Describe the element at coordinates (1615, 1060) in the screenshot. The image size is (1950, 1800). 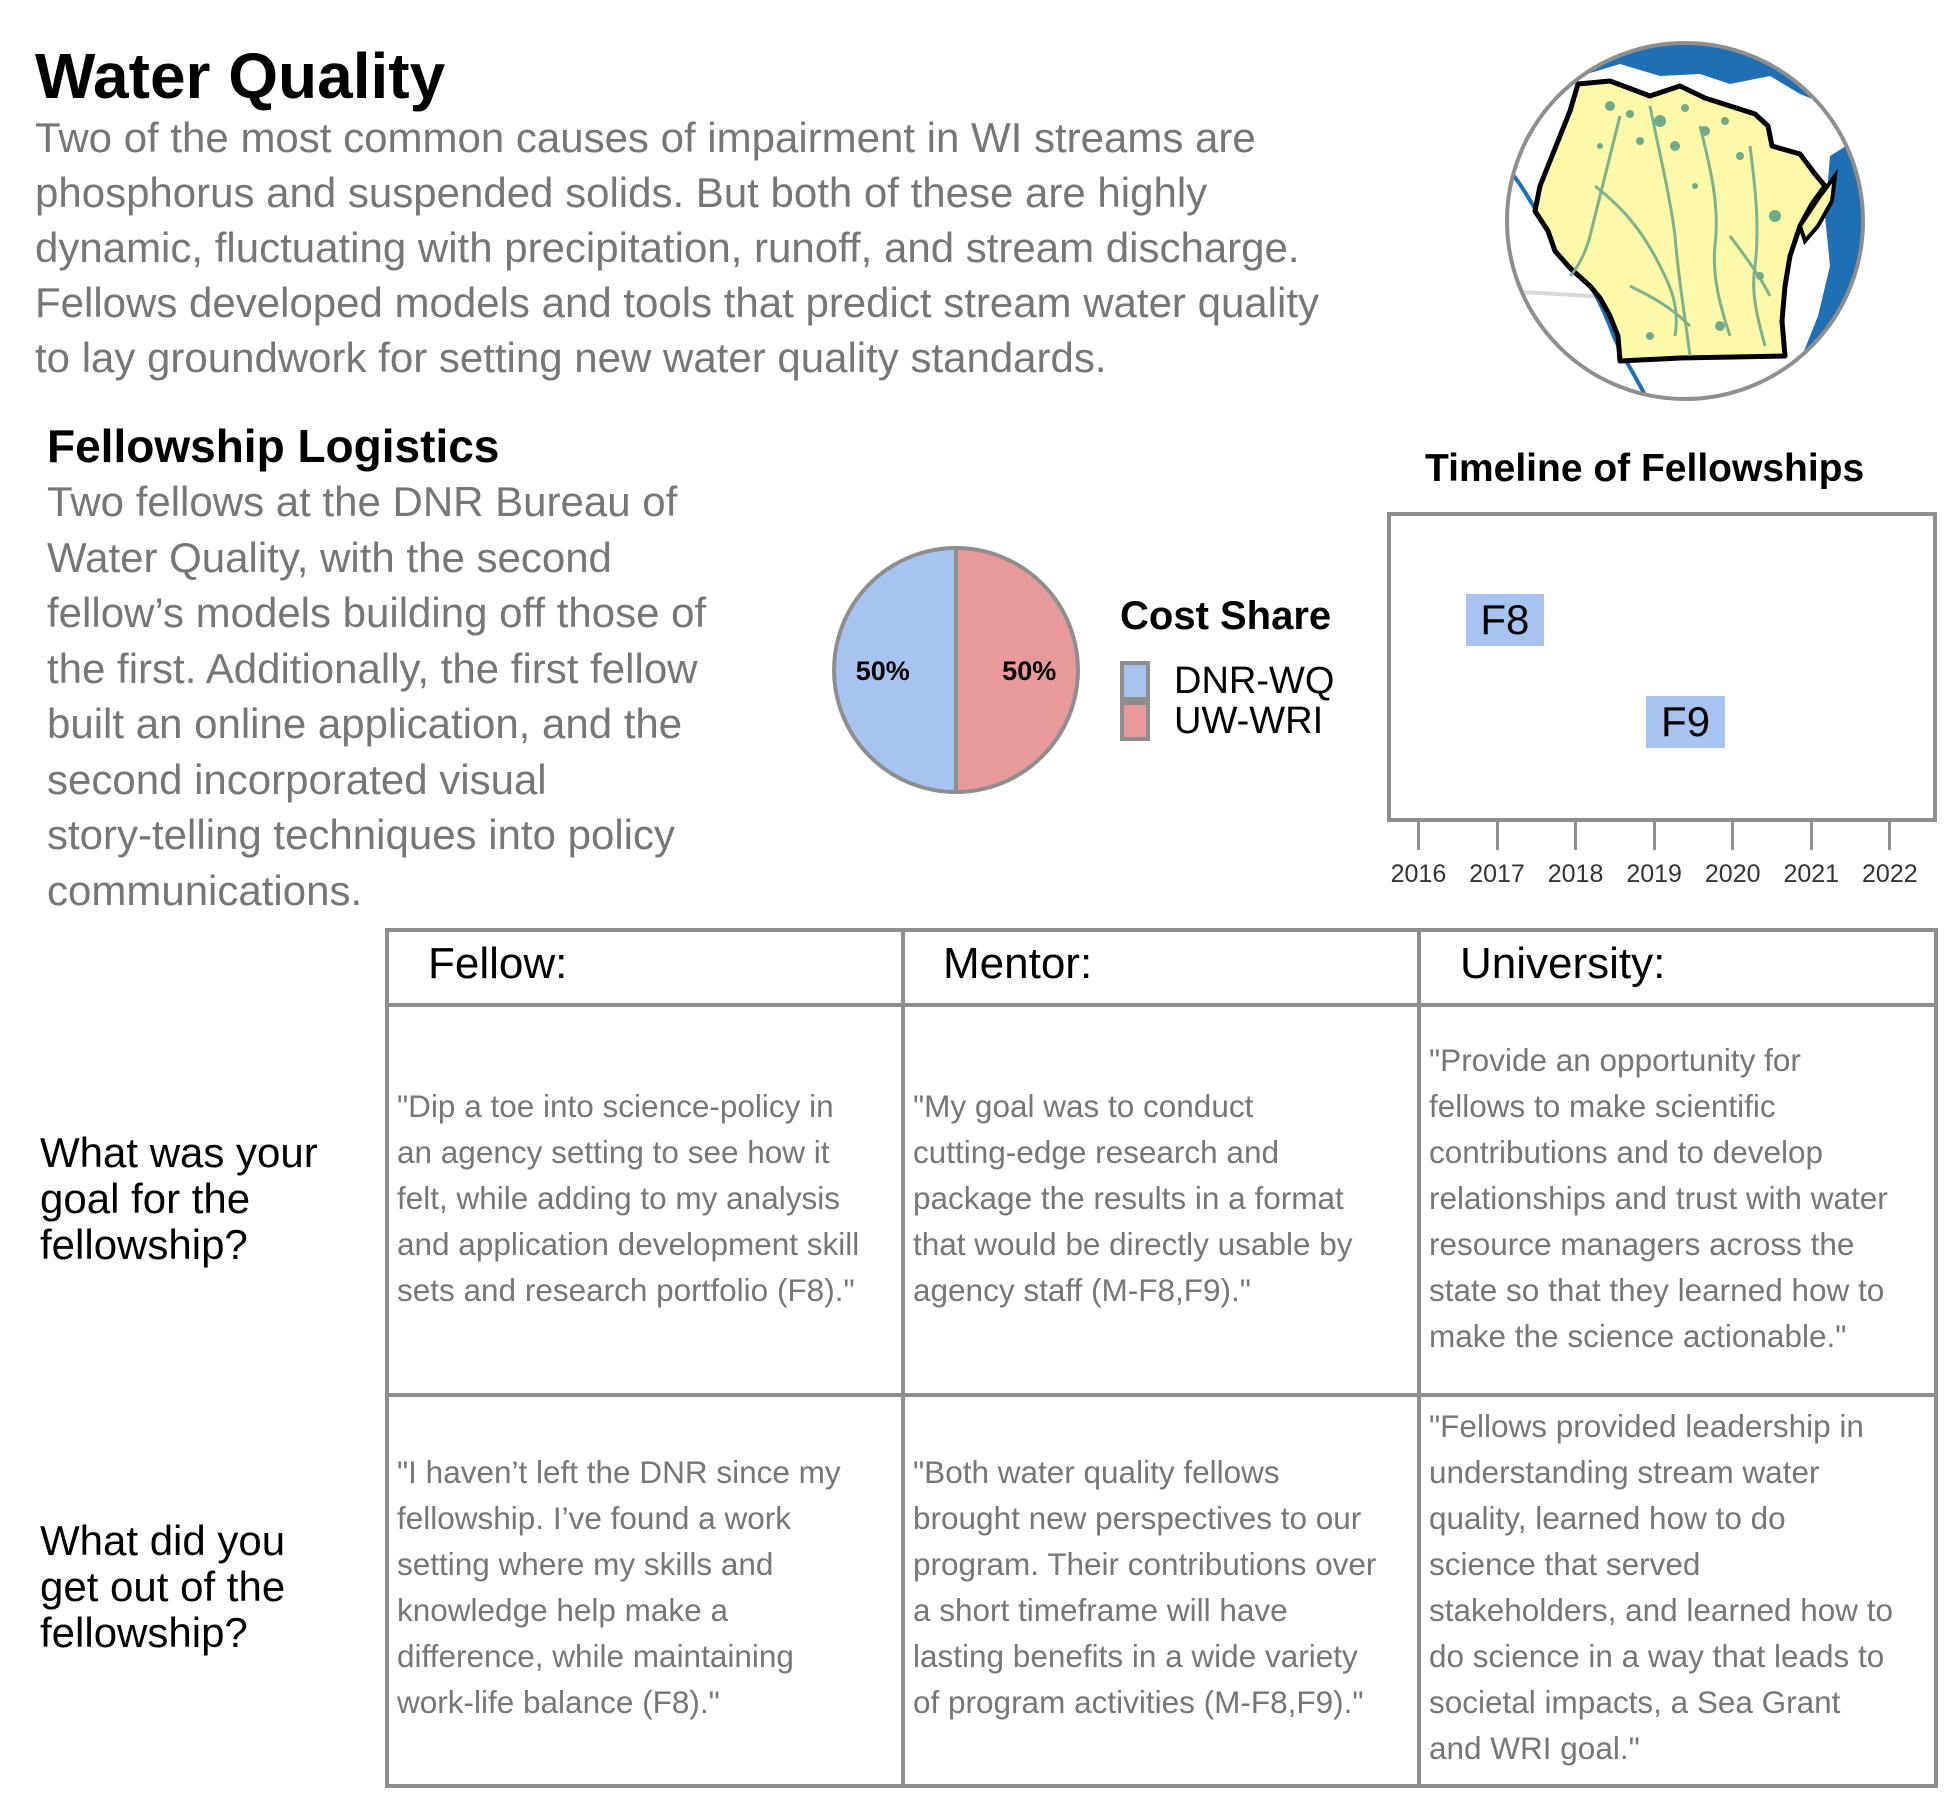
I see `cell-line: "Provide an opportunity for` at that location.